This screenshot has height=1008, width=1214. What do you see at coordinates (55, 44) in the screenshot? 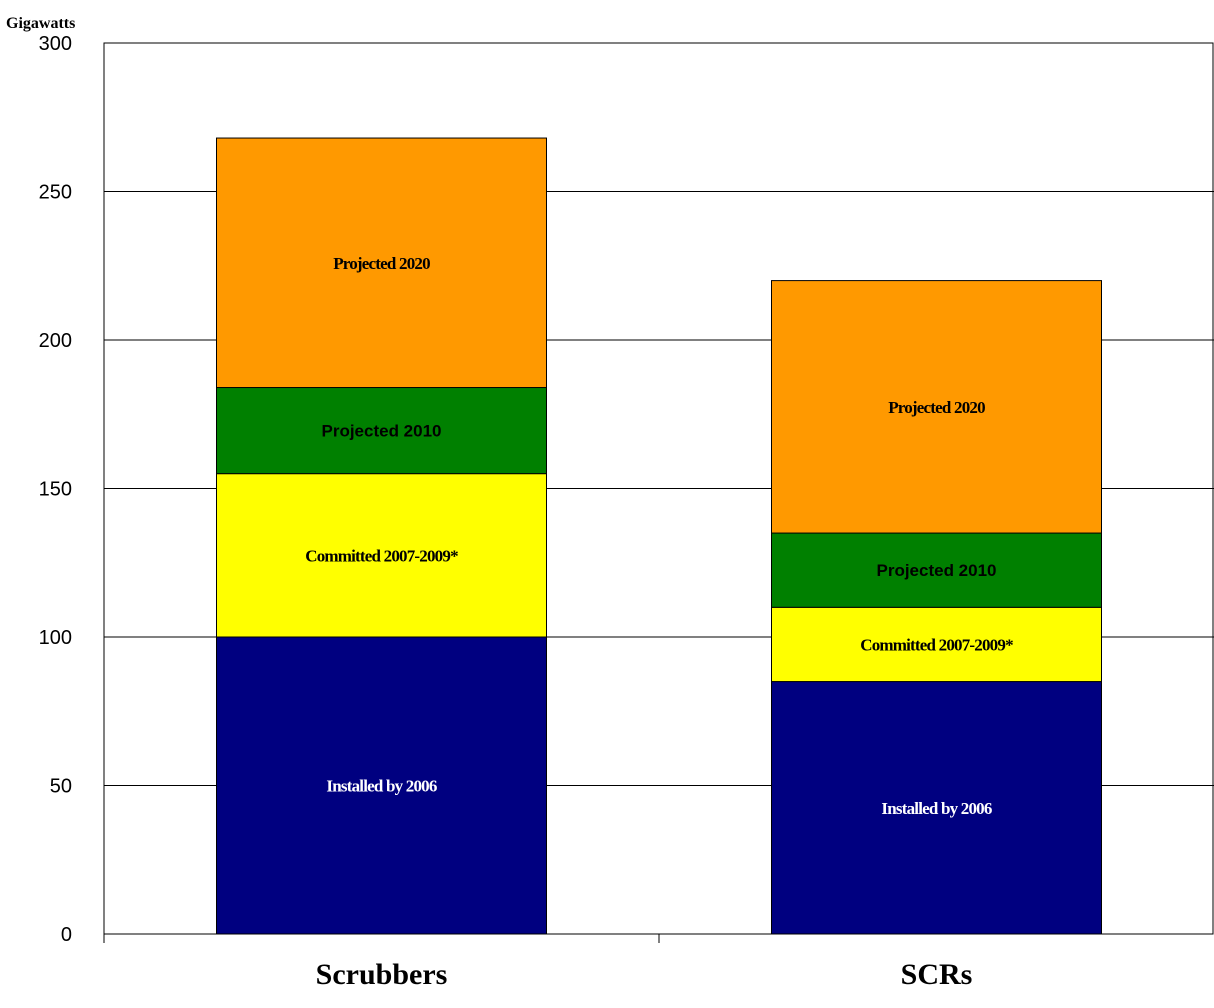
I see `y-tick-label: 300` at bounding box center [55, 44].